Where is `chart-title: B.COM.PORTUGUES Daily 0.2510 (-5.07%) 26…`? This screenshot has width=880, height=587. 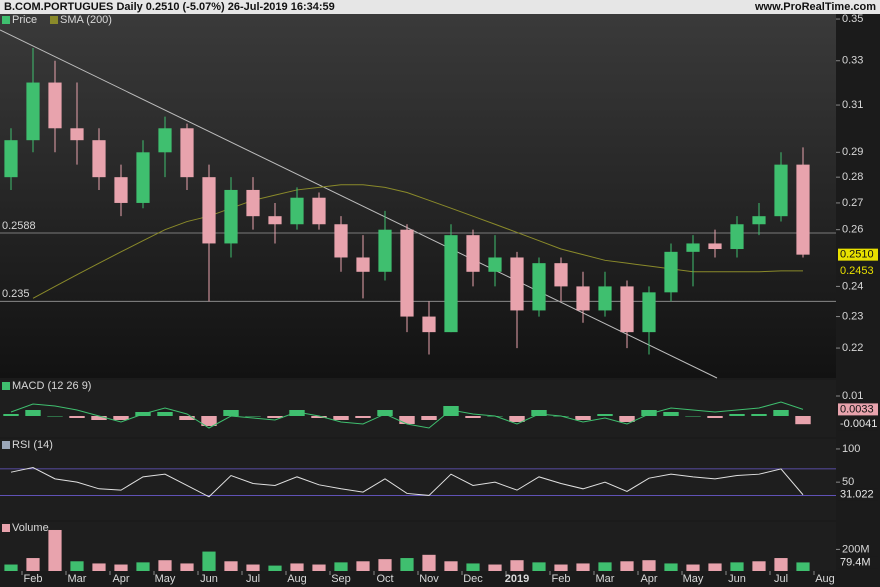
chart-title: B.COM.PORTUGUES Daily 0.2510 (-5.07%) 26… is located at coordinates (169, 7).